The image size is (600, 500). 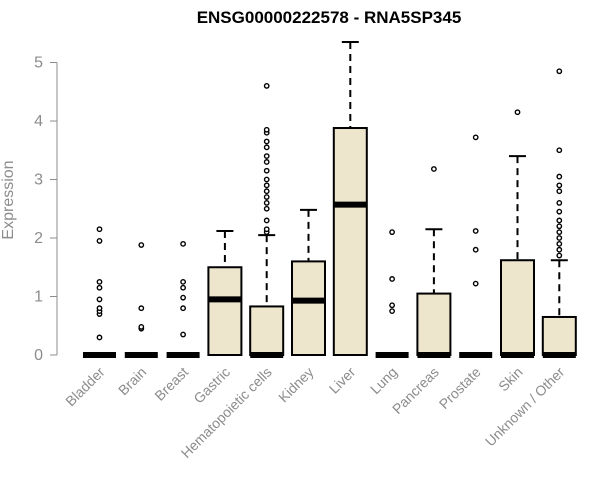 What do you see at coordinates (8, 199) in the screenshot?
I see `y-axis-label: Expression` at bounding box center [8, 199].